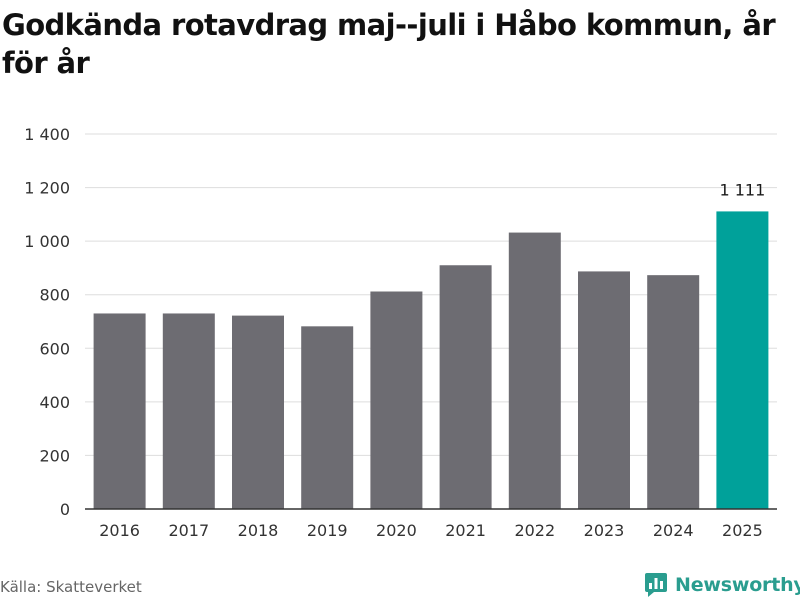 The image size is (800, 600). Describe the element at coordinates (47, 322) in the screenshot. I see `y-axis-tick-labels: 0 200 400 600 800 1 000 1 200 1 400` at that location.